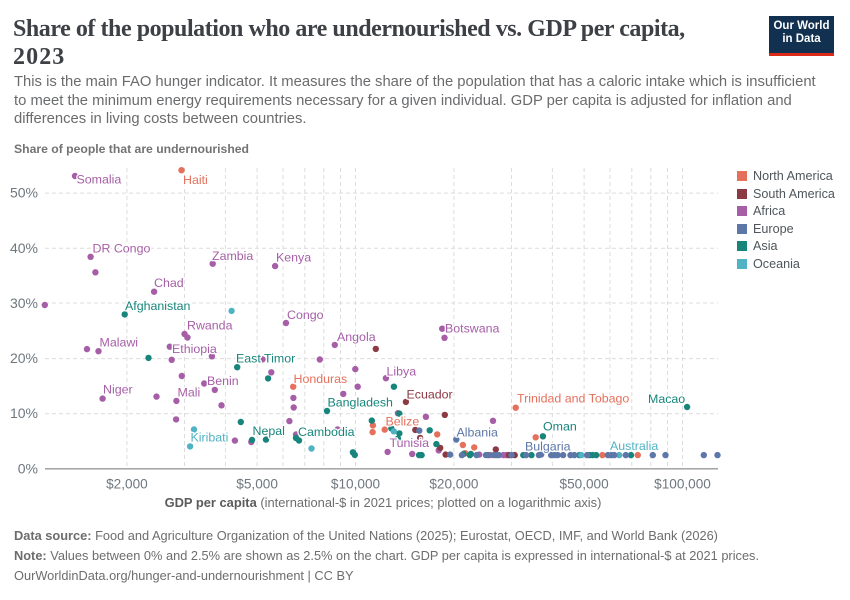  I want to click on svg-text: Trinidad and Tobago, so click(573, 398).